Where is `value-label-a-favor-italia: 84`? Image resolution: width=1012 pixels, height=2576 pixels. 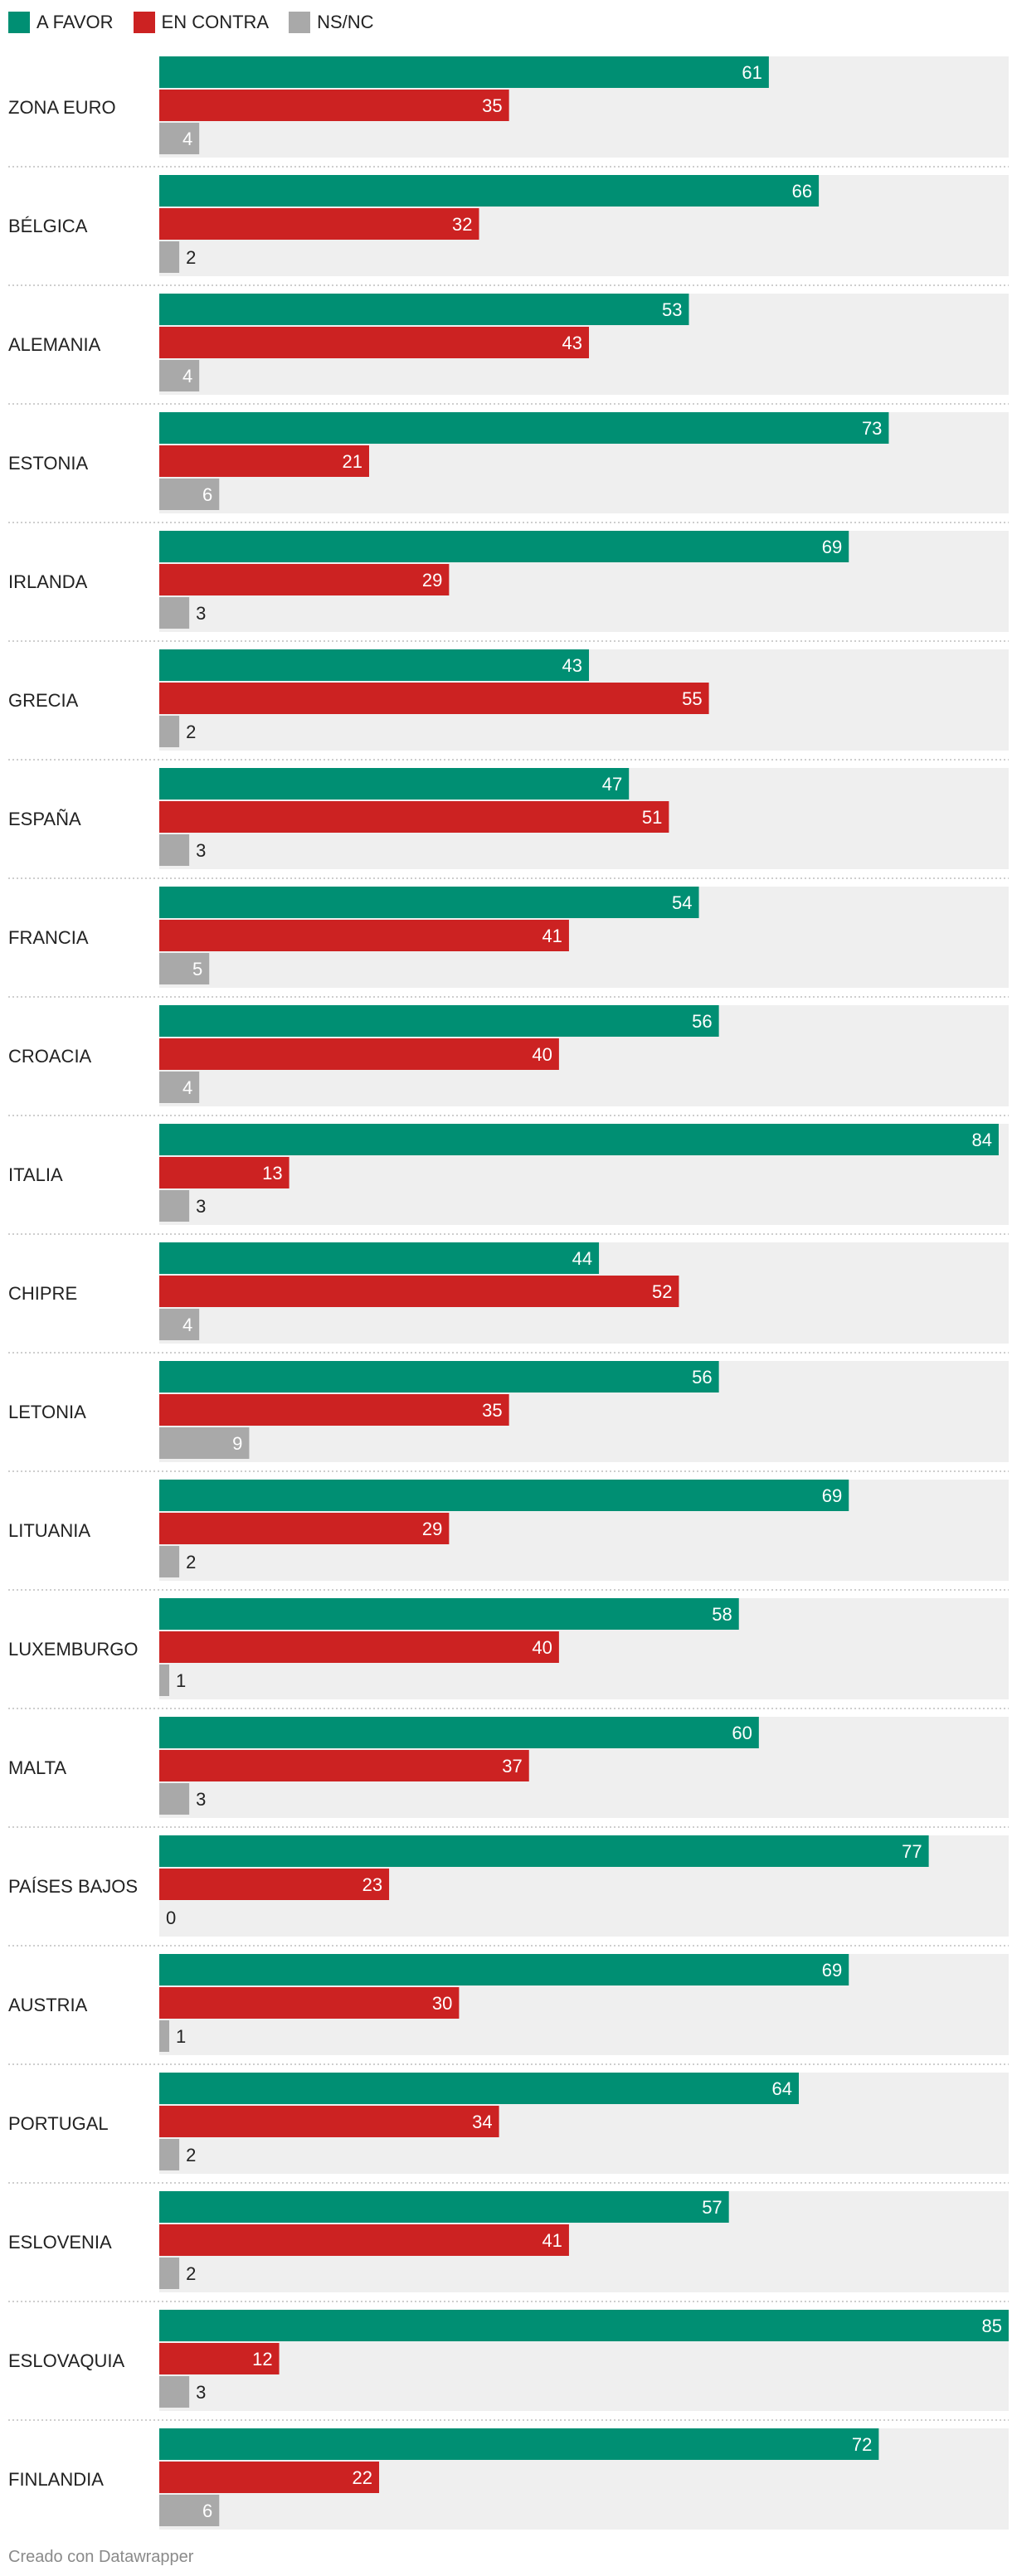
value-label-a-favor-italia: 84 is located at coordinates (981, 1140).